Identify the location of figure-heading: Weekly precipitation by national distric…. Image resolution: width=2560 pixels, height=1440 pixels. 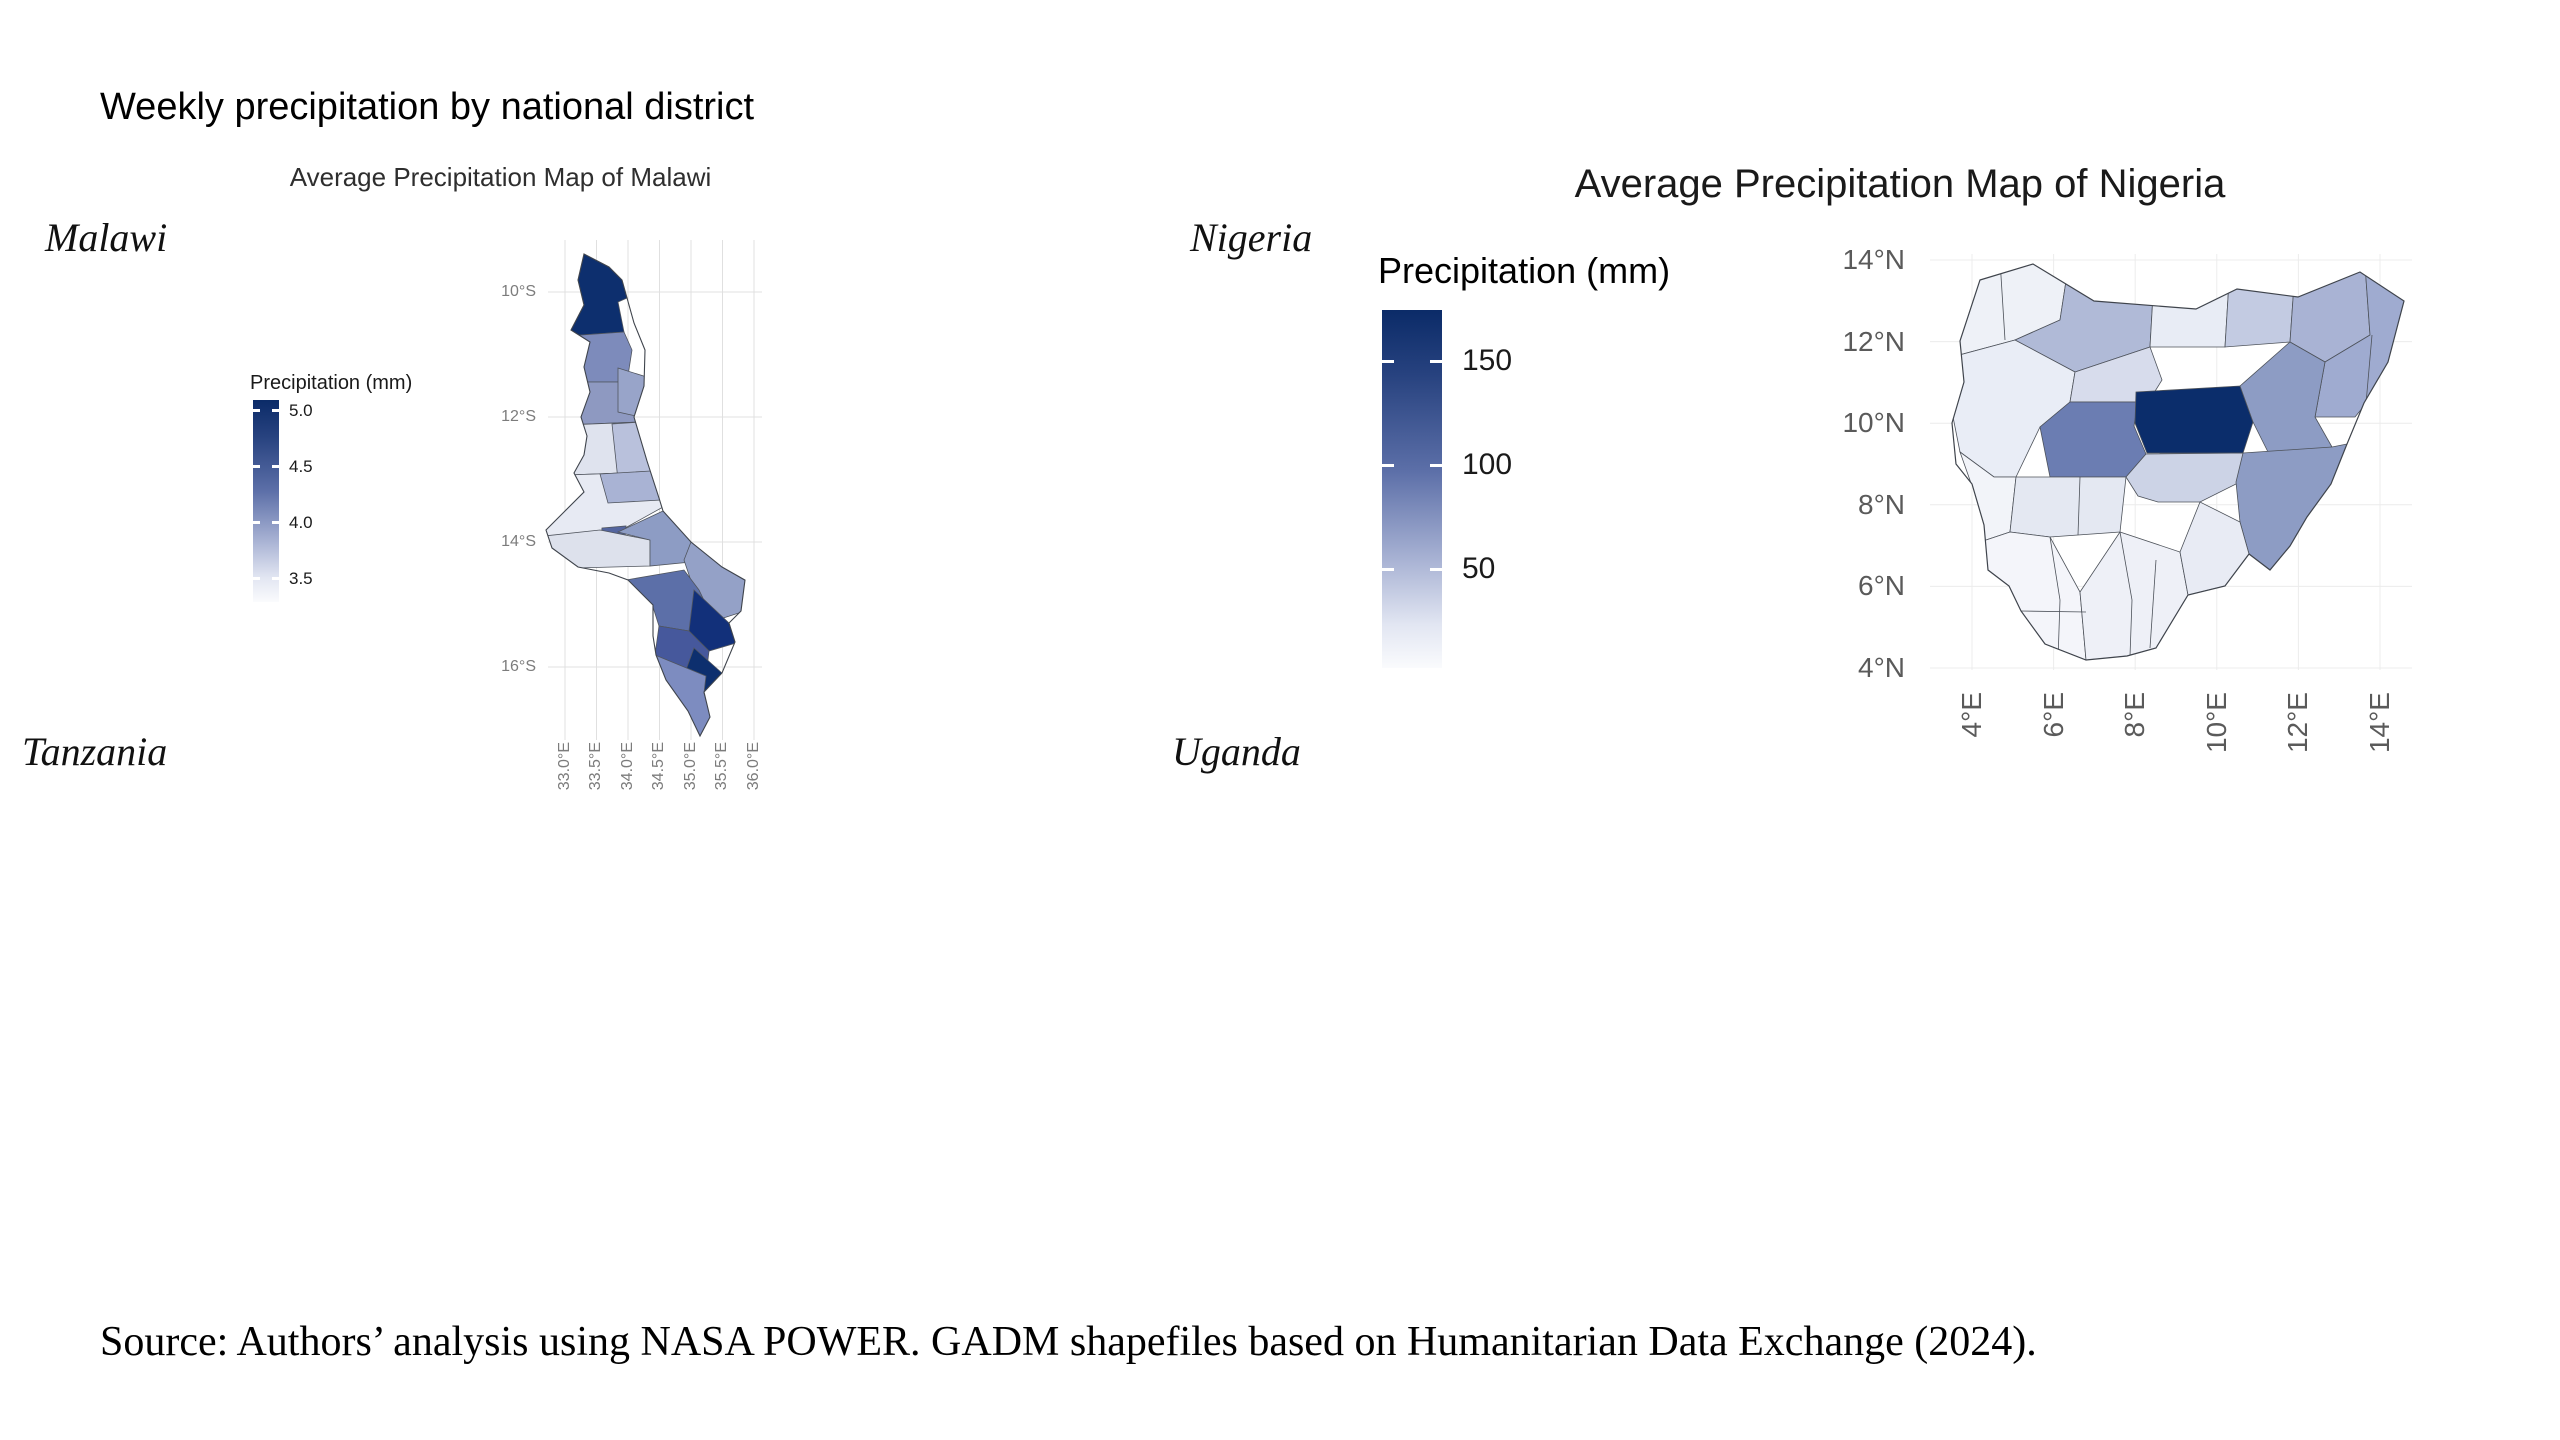
(427, 107).